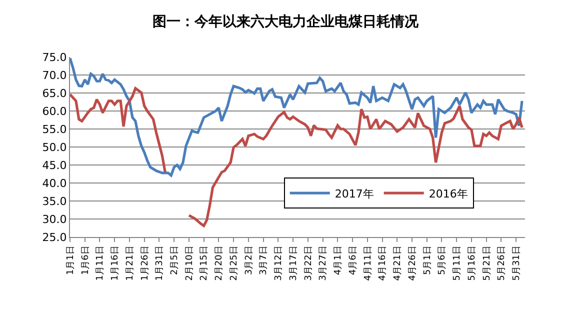  What do you see at coordinates (54, 93) in the screenshot?
I see `y-tick-label: 65.0` at bounding box center [54, 93].